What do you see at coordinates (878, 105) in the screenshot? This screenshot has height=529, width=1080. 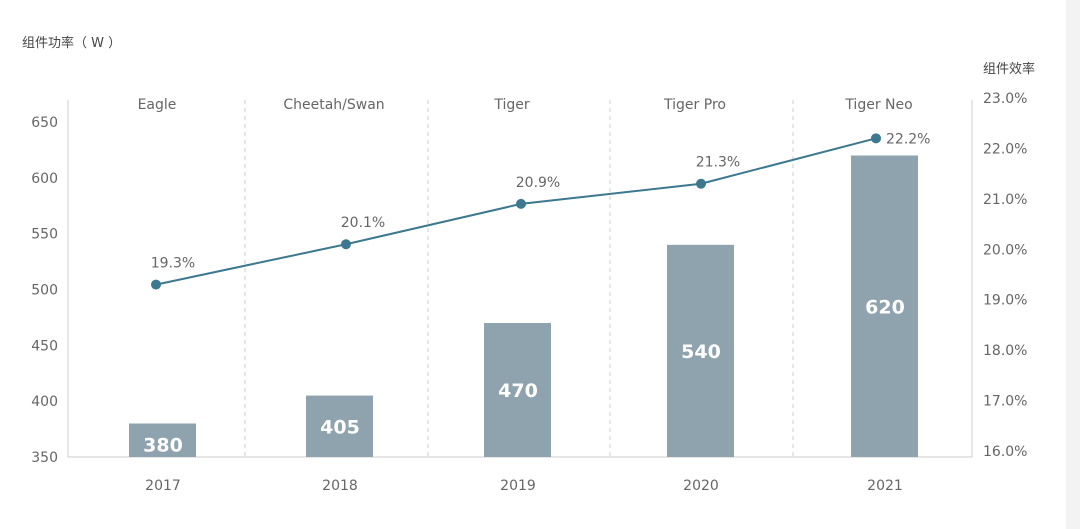 I see `product-label: Tiger Neo` at bounding box center [878, 105].